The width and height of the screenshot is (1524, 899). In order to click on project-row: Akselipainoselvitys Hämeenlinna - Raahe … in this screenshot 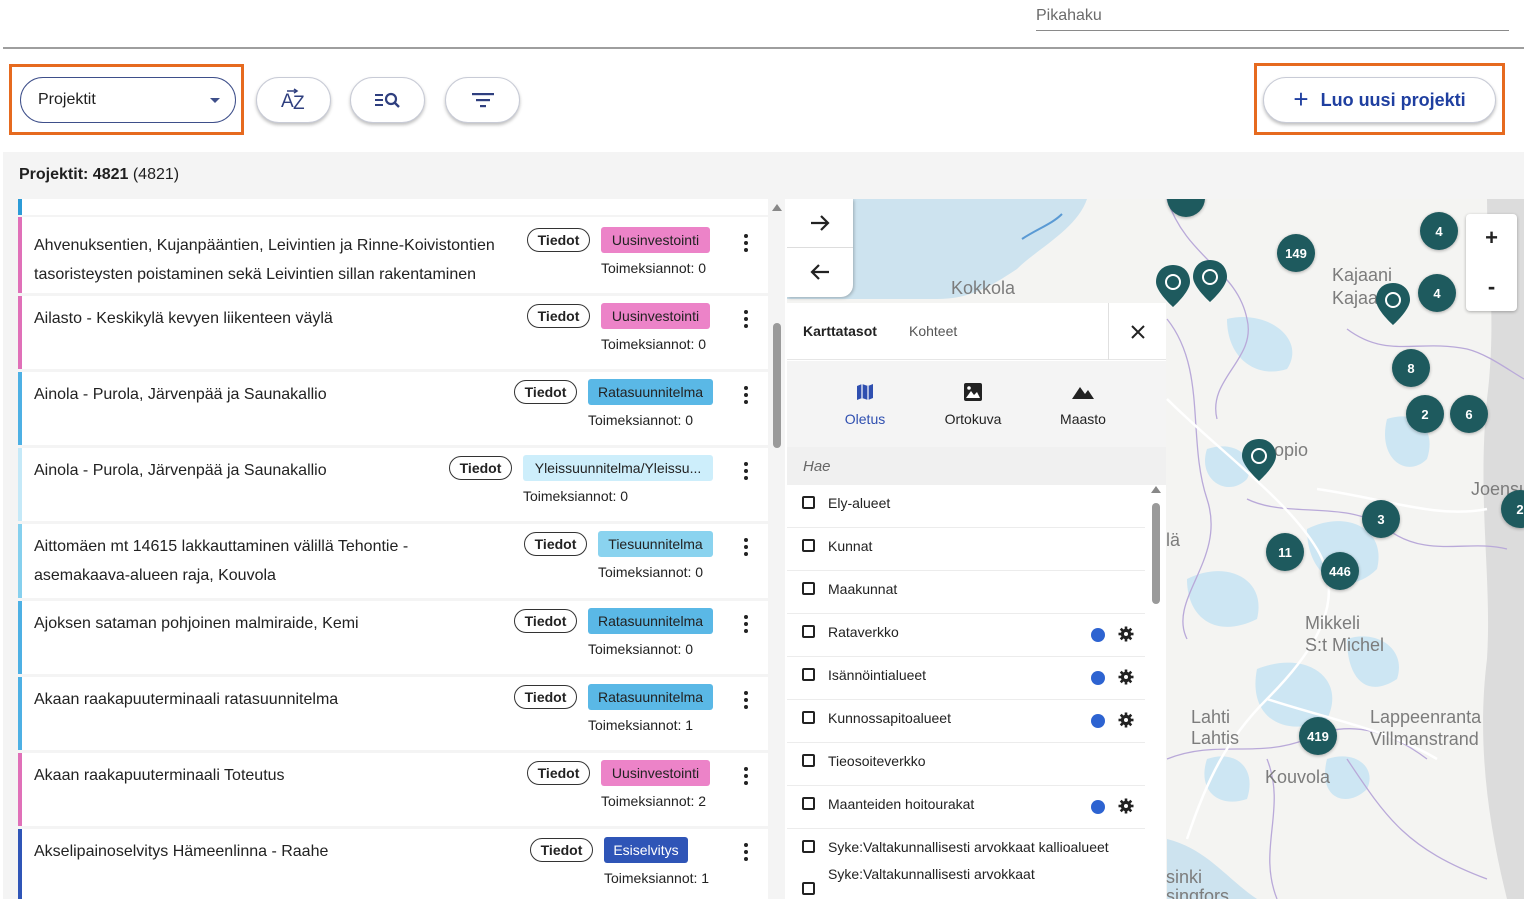, I will do `click(393, 864)`.